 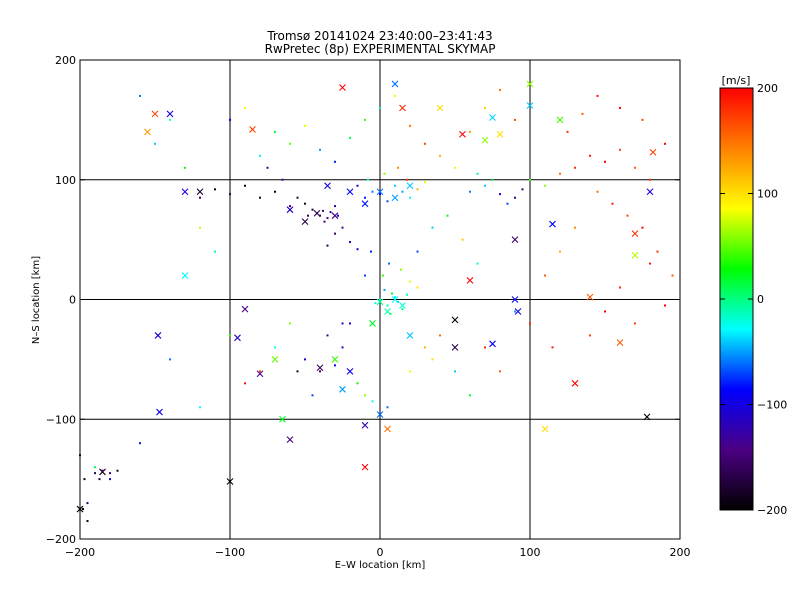 What do you see at coordinates (36, 300) in the screenshot?
I see `y-axis-label: N–S location [km]` at bounding box center [36, 300].